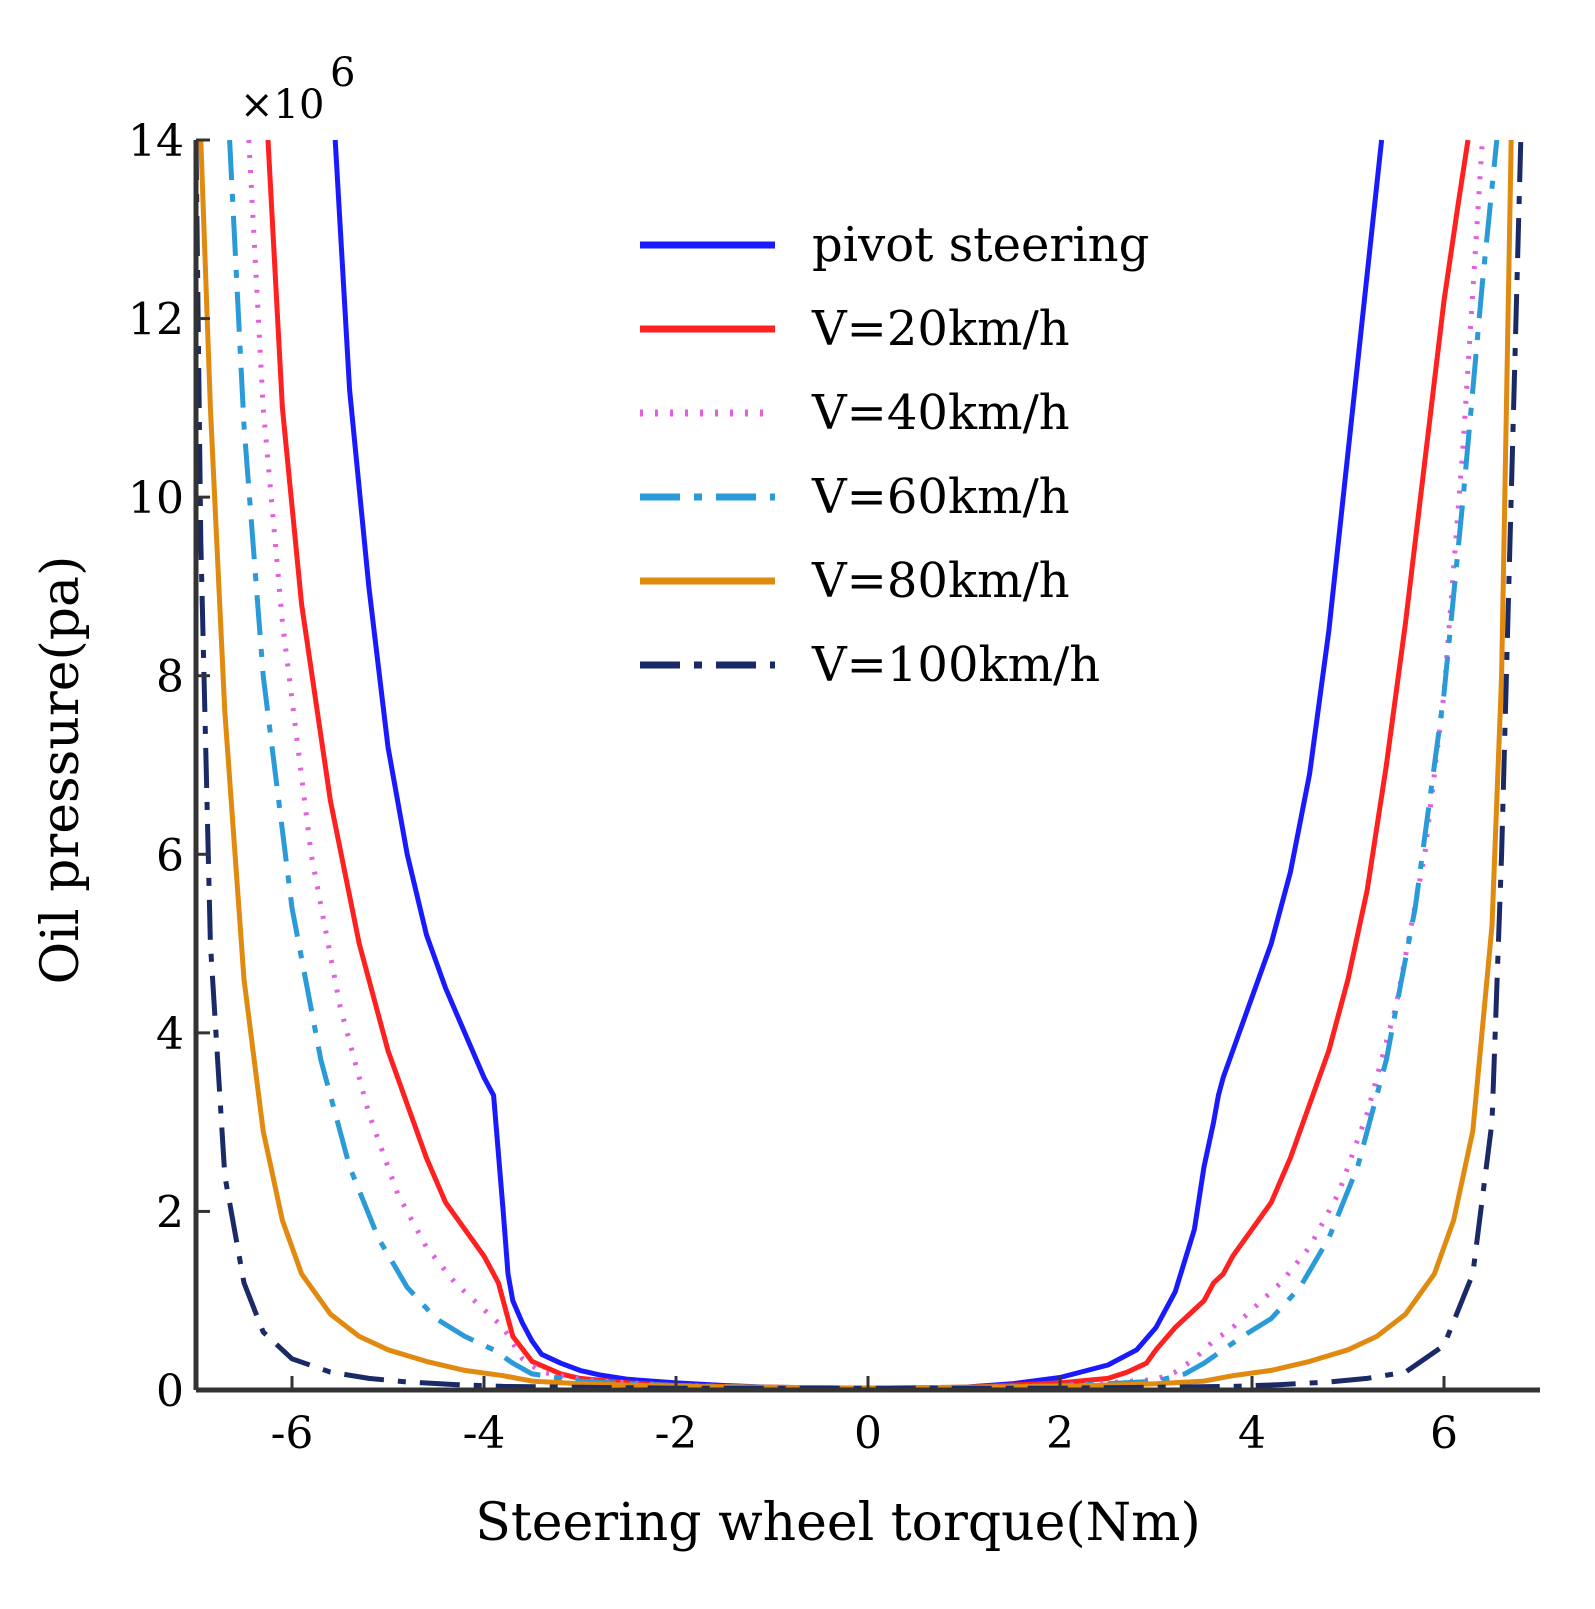 The width and height of the screenshot is (1595, 1609). Describe the element at coordinates (955, 665) in the screenshot. I see `legend-label: V=100km/h` at that location.